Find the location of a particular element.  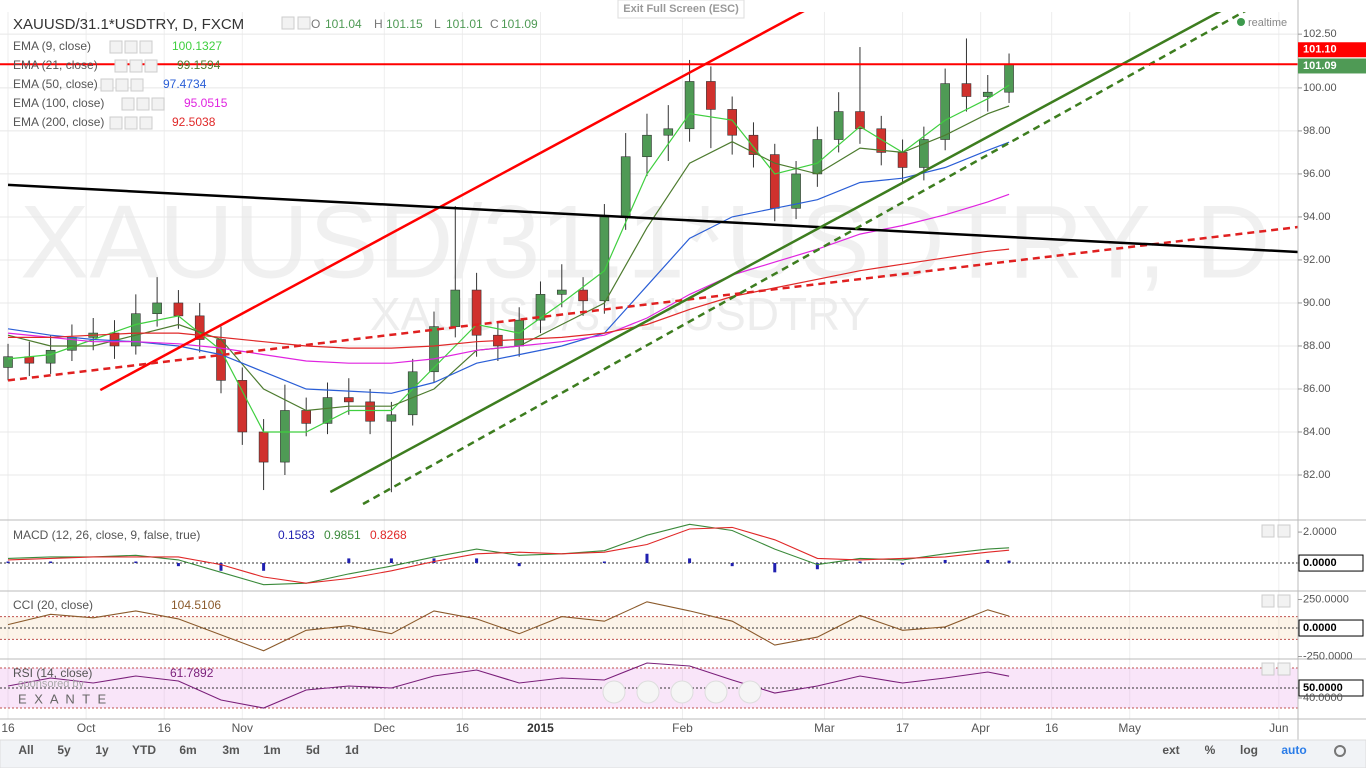

realtime-dot is located at coordinates (1241, 22).